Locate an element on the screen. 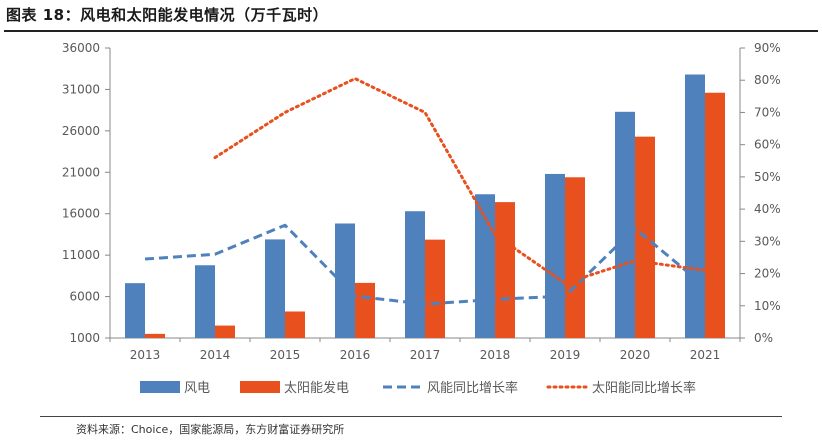 The image size is (822, 448). left-axis-tick-label: 6000 is located at coordinates (84, 297).